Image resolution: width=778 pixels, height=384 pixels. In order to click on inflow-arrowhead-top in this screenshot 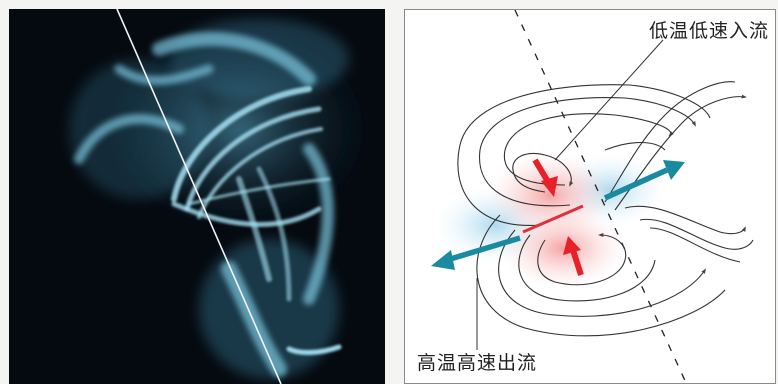, I will do `click(549, 186)`.